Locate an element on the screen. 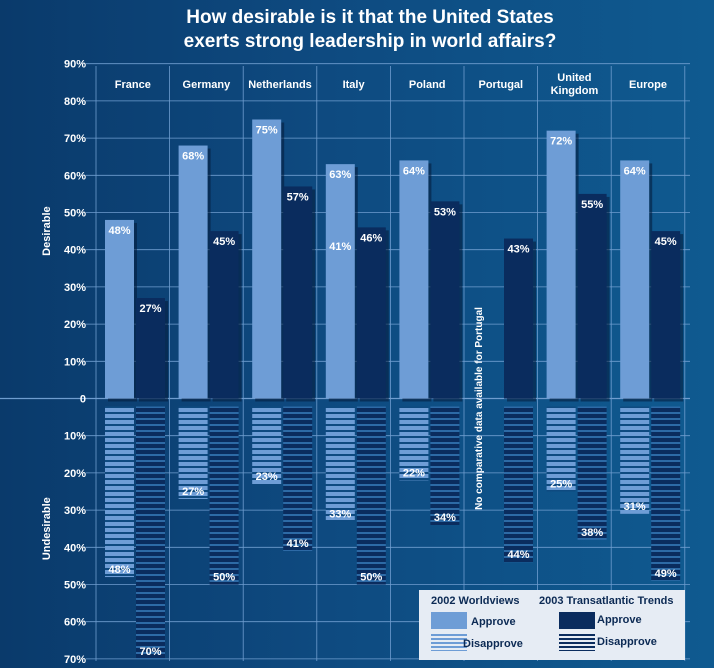 The width and height of the screenshot is (714, 668). legend-2003-disapprove-label: Disapprove is located at coordinates (627, 642).